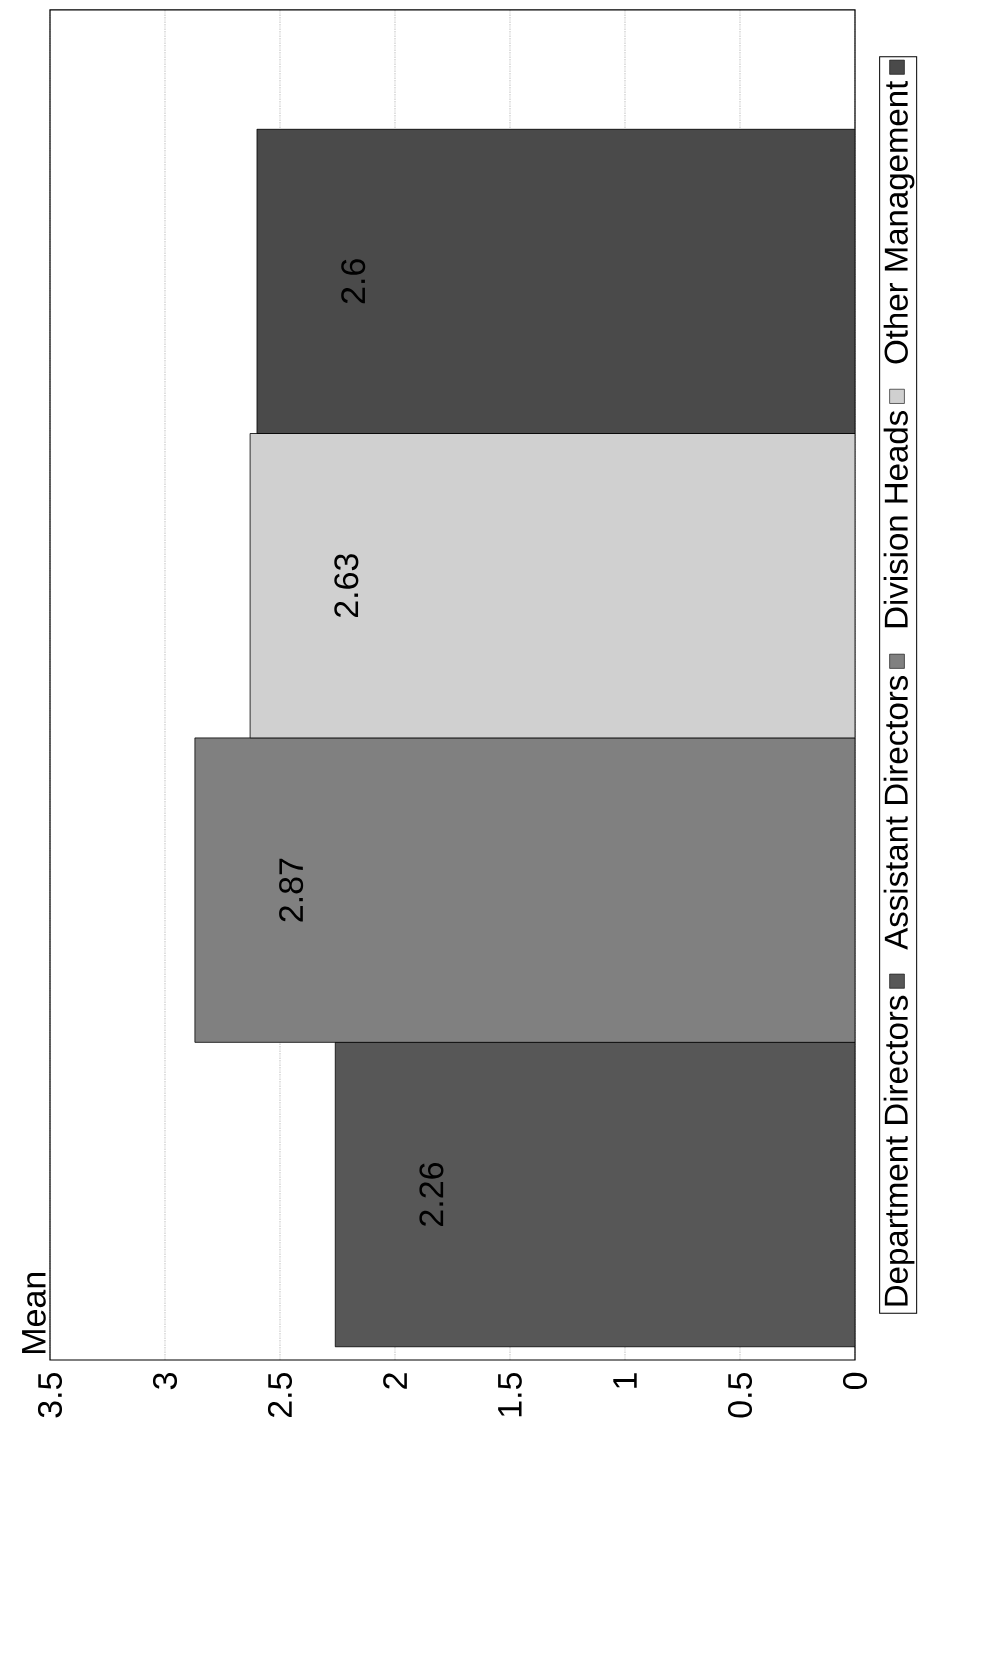 This screenshot has height=1679, width=983. I want to click on legend-label: Assistant Directors, so click(895, 812).